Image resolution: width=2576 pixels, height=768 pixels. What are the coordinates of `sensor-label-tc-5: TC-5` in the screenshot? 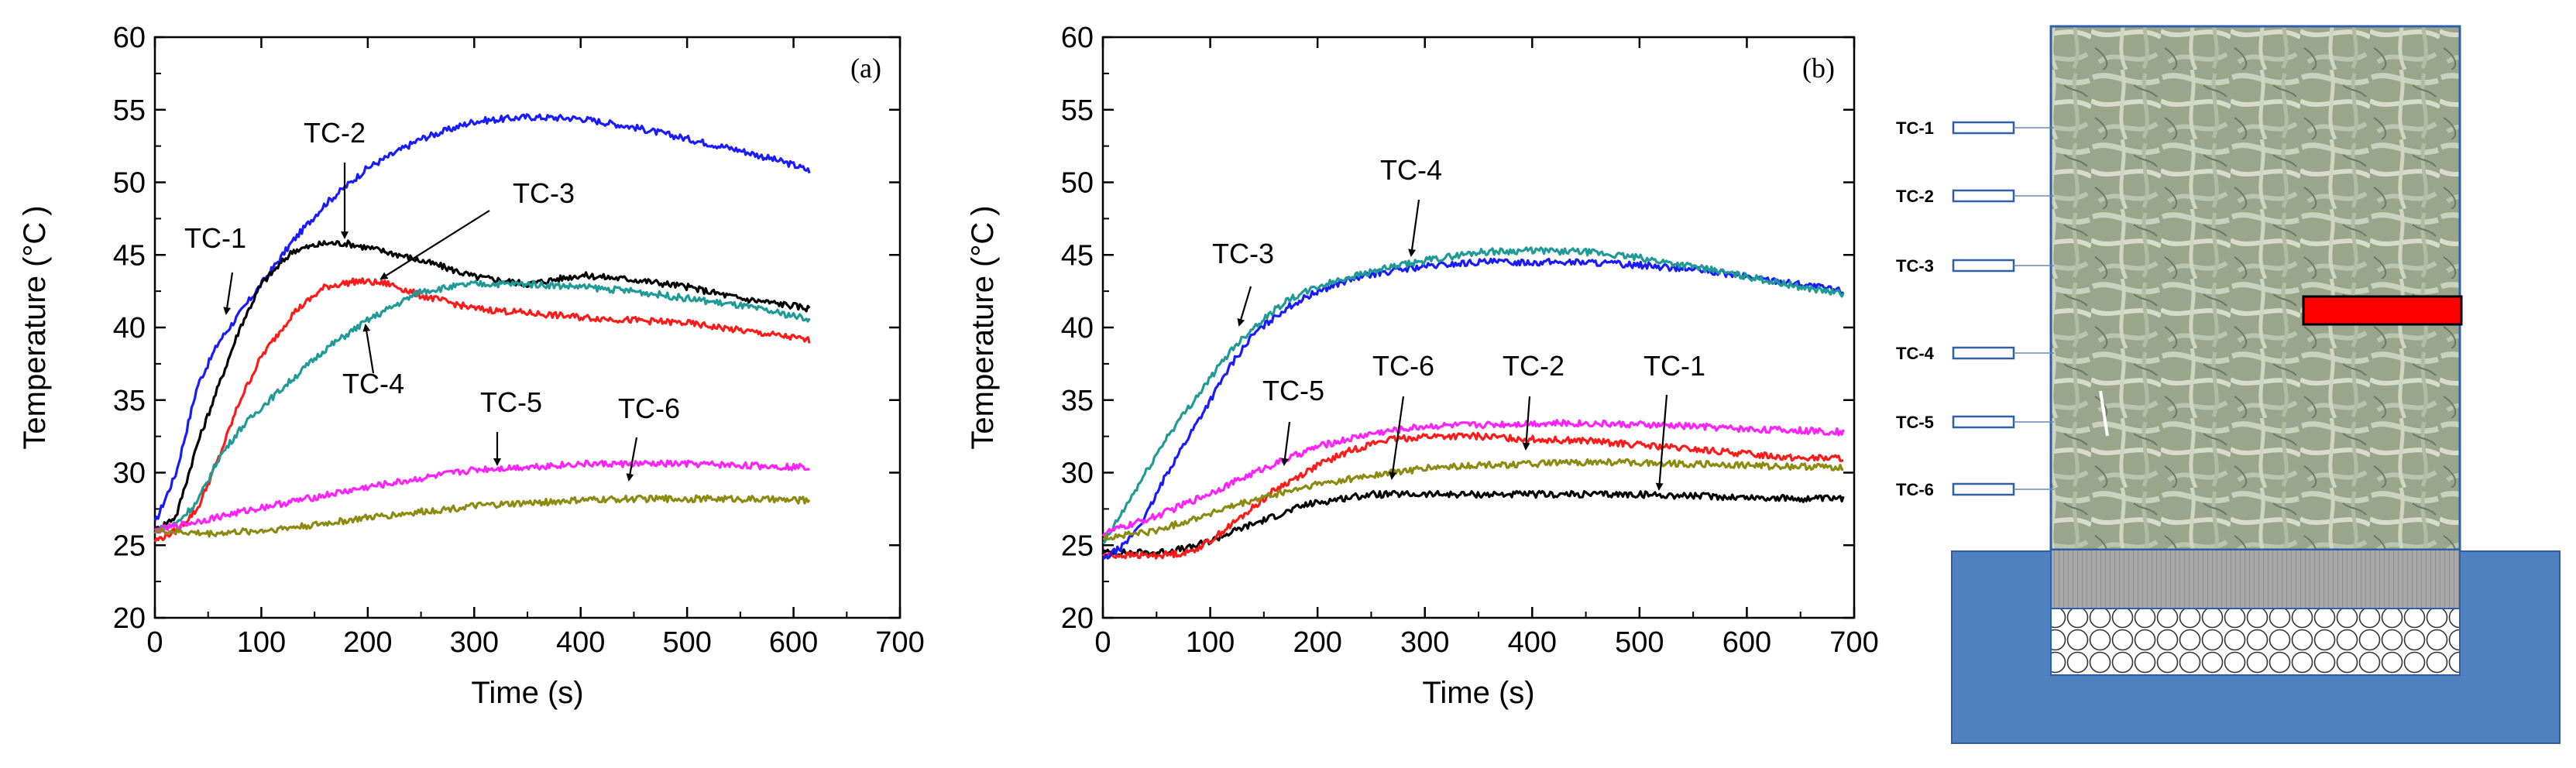 It's located at (1915, 423).